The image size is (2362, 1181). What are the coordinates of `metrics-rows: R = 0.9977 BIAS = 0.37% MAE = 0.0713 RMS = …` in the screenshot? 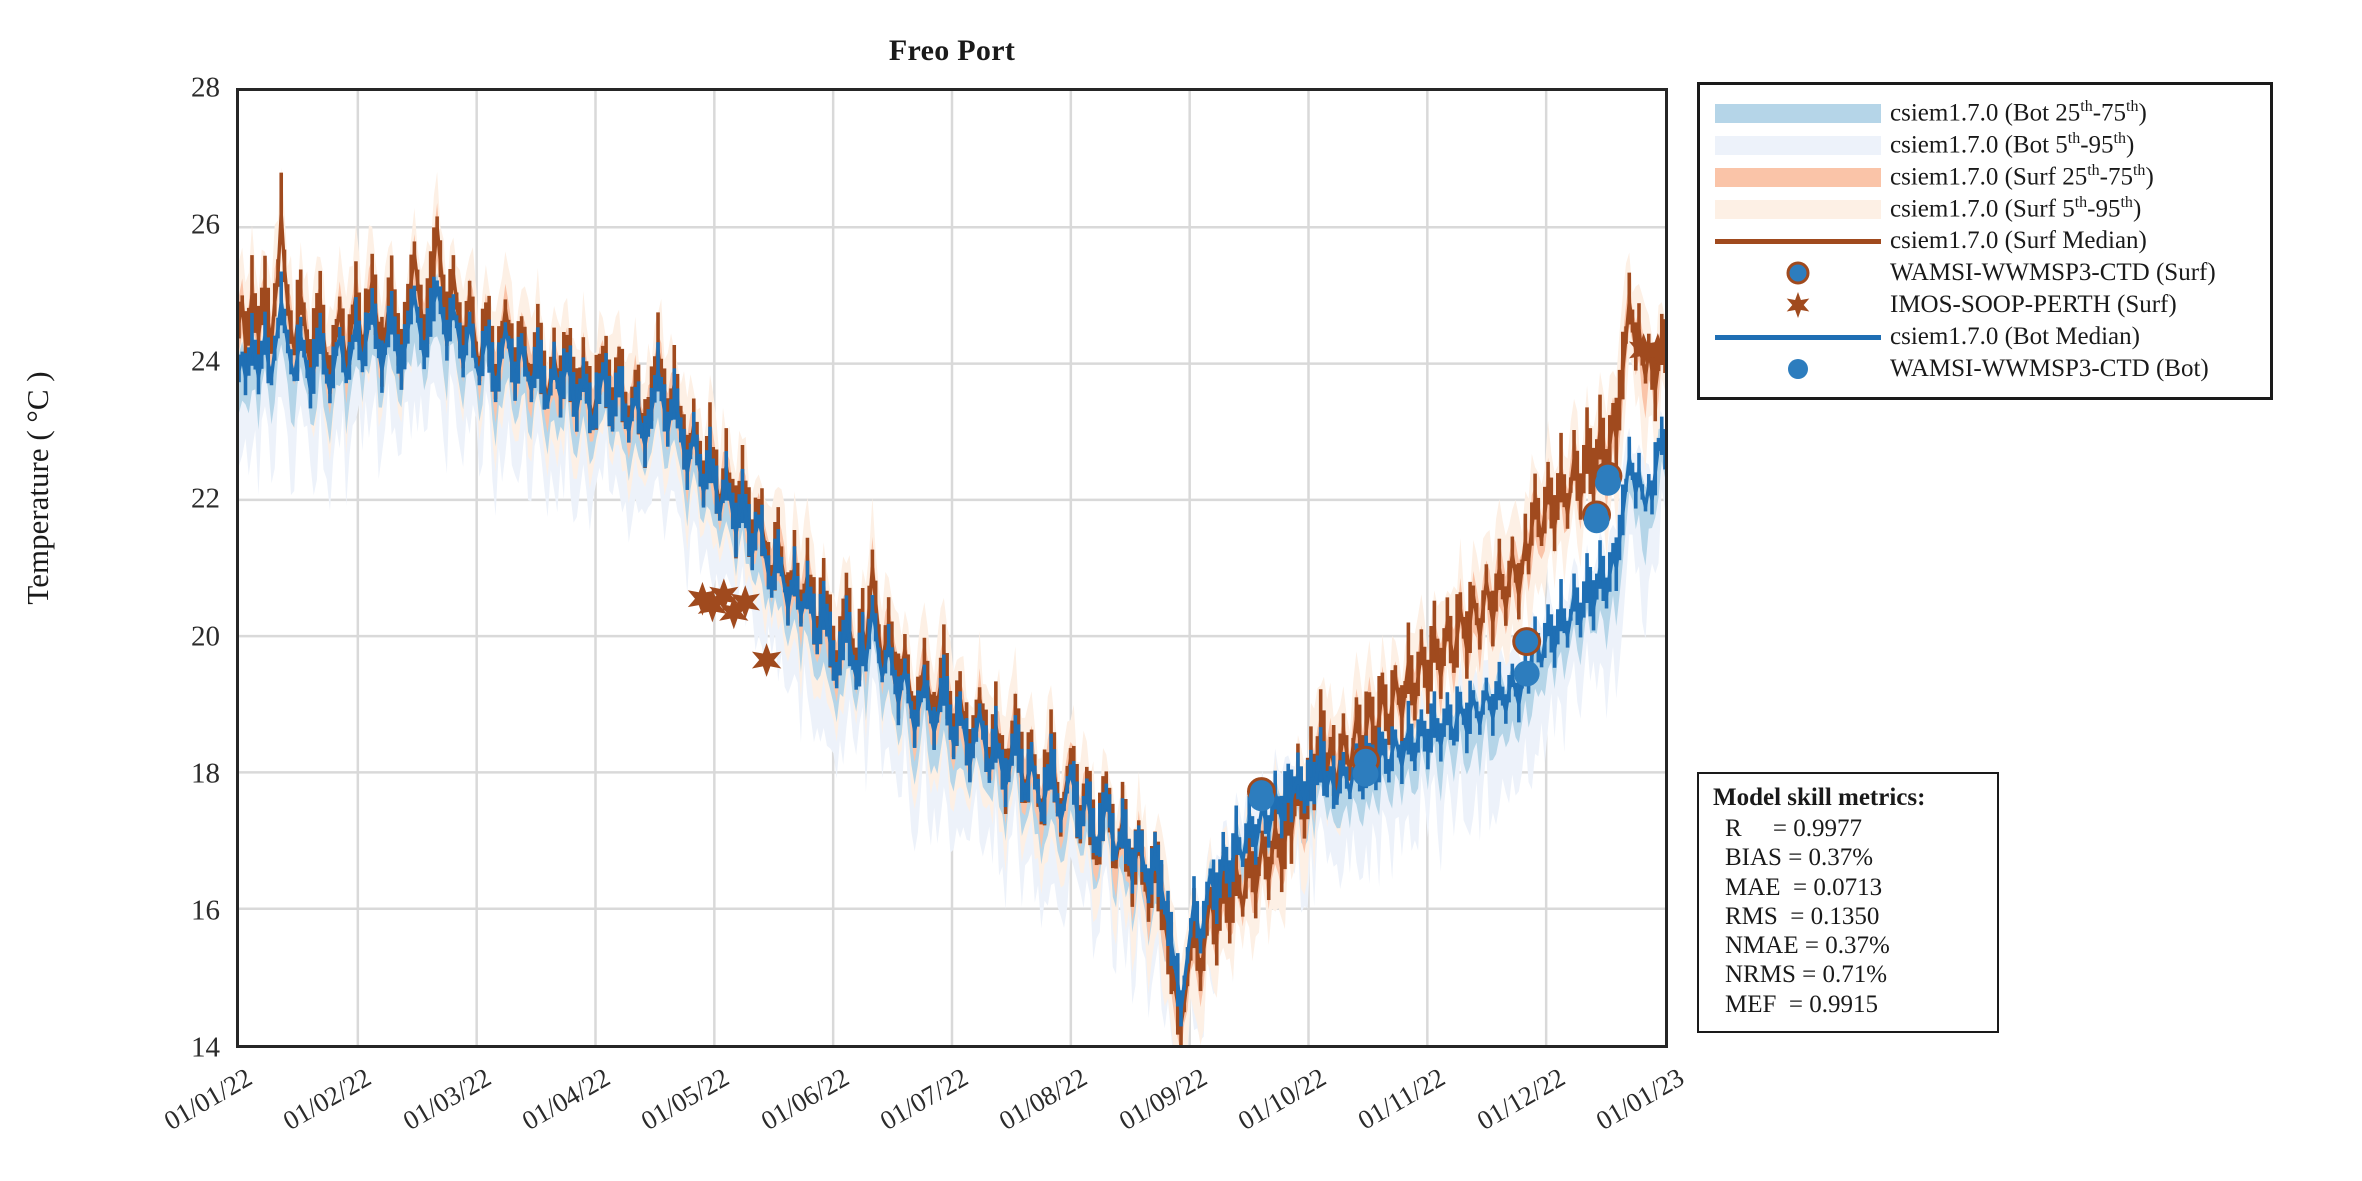 It's located at (1849, 916).